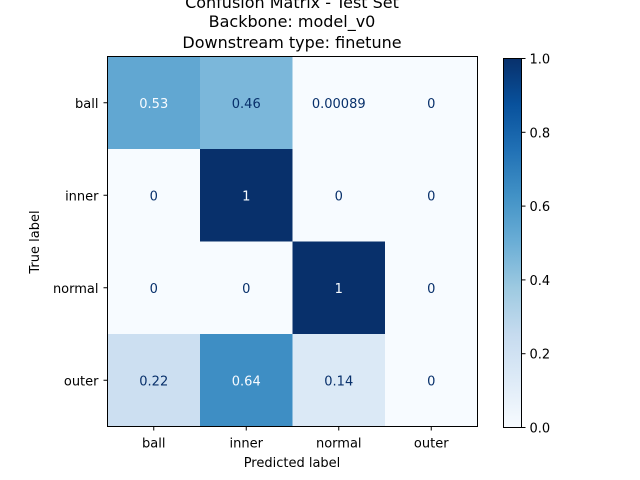  I want to click on x-tick-label: ball, so click(153, 444).